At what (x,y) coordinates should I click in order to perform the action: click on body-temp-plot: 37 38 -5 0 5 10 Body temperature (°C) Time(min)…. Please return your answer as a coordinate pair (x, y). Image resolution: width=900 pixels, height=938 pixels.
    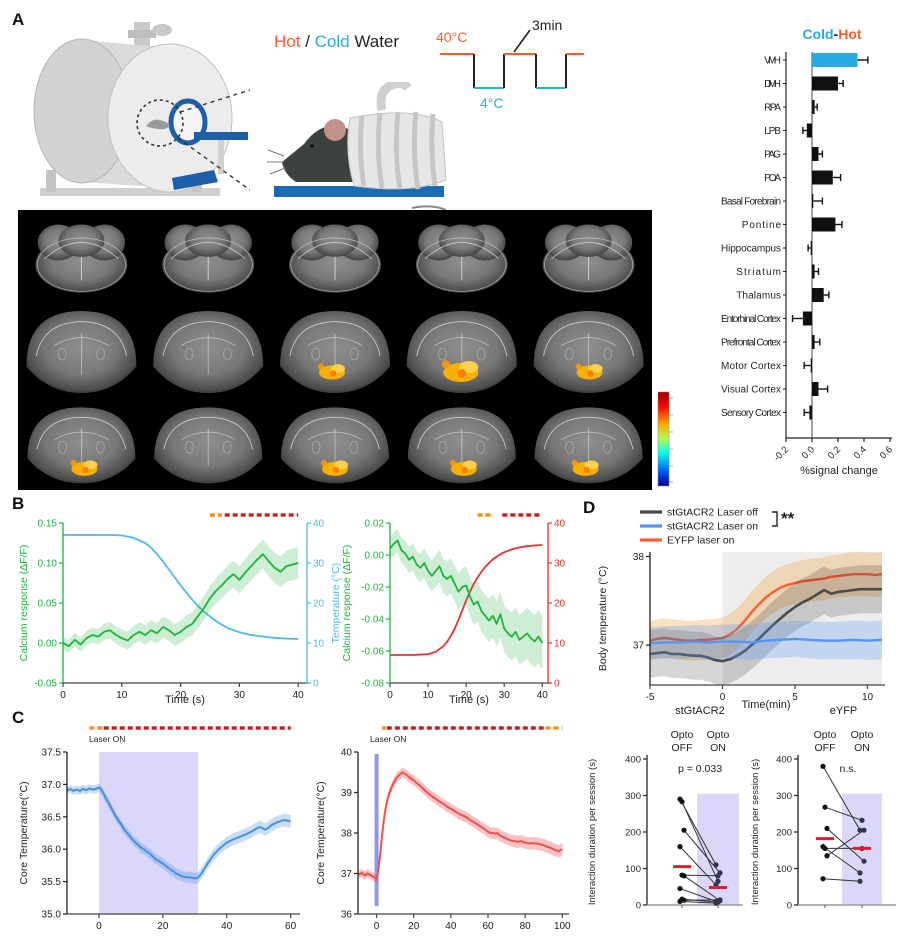
    Looking at the image, I should click on (741, 609).